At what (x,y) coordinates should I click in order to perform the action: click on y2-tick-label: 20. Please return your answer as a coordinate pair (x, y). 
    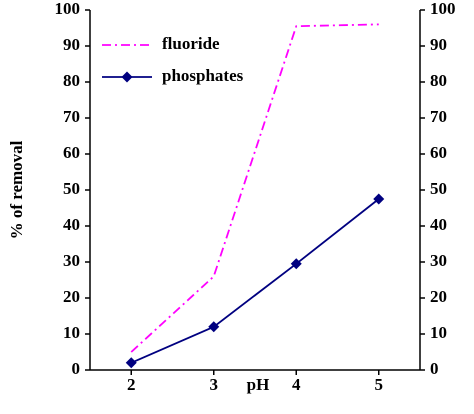
    Looking at the image, I should click on (438, 296).